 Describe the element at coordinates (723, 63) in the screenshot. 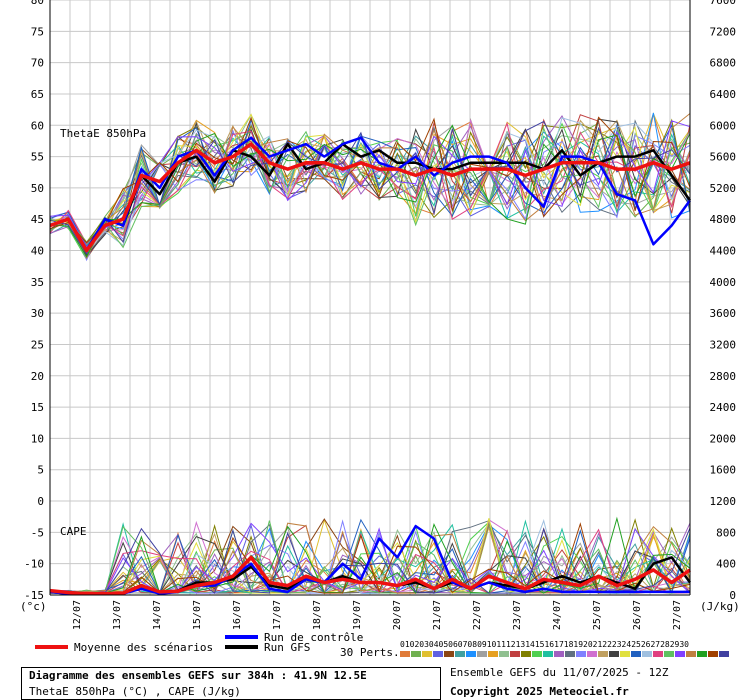

I see `right-tick-label: 6800` at that location.